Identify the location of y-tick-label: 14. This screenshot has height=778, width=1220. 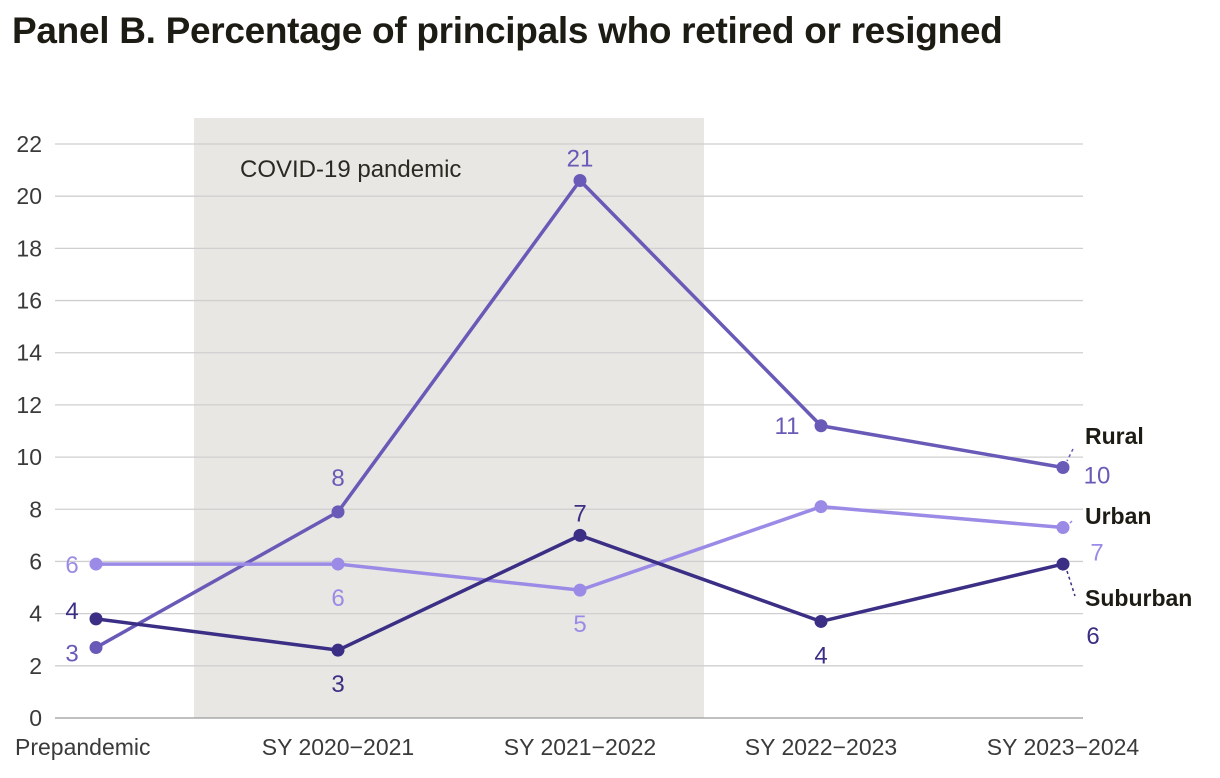
(29, 353).